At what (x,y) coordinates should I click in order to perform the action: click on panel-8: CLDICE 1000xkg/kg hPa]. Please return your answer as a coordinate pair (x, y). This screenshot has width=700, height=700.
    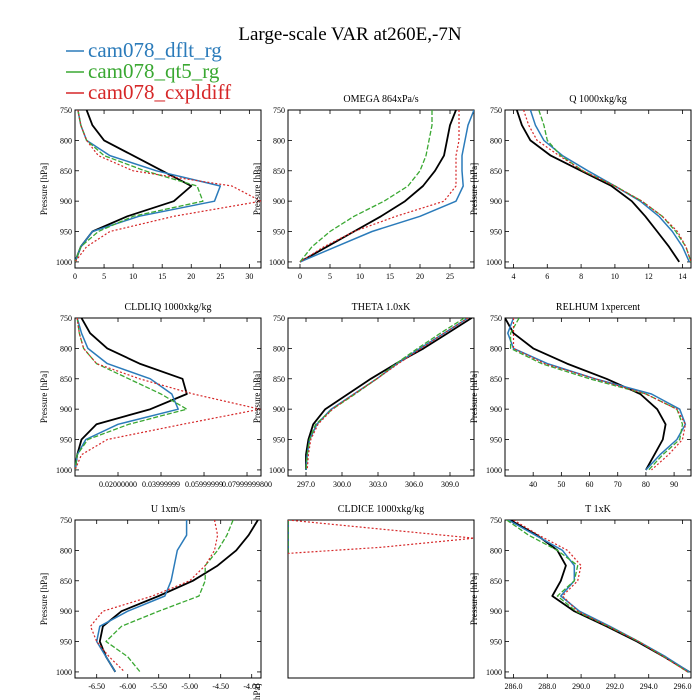
    Looking at the image, I should click on (363, 602).